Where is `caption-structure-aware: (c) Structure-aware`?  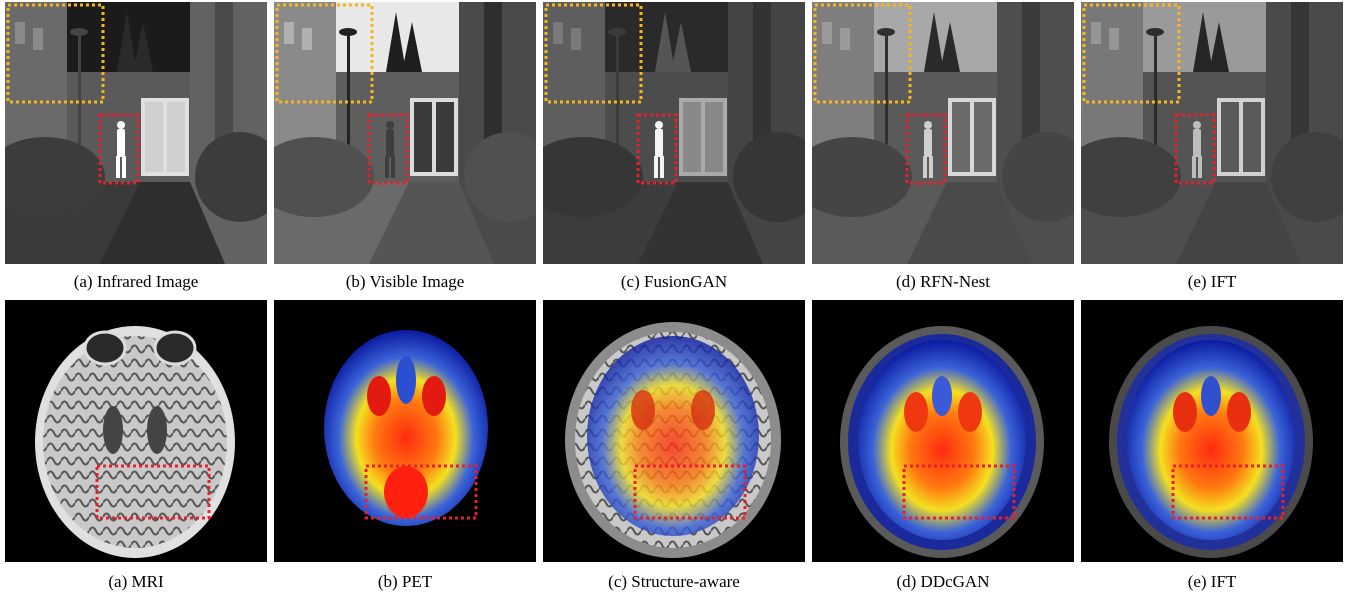
caption-structure-aware: (c) Structure-aware is located at coordinates (674, 581).